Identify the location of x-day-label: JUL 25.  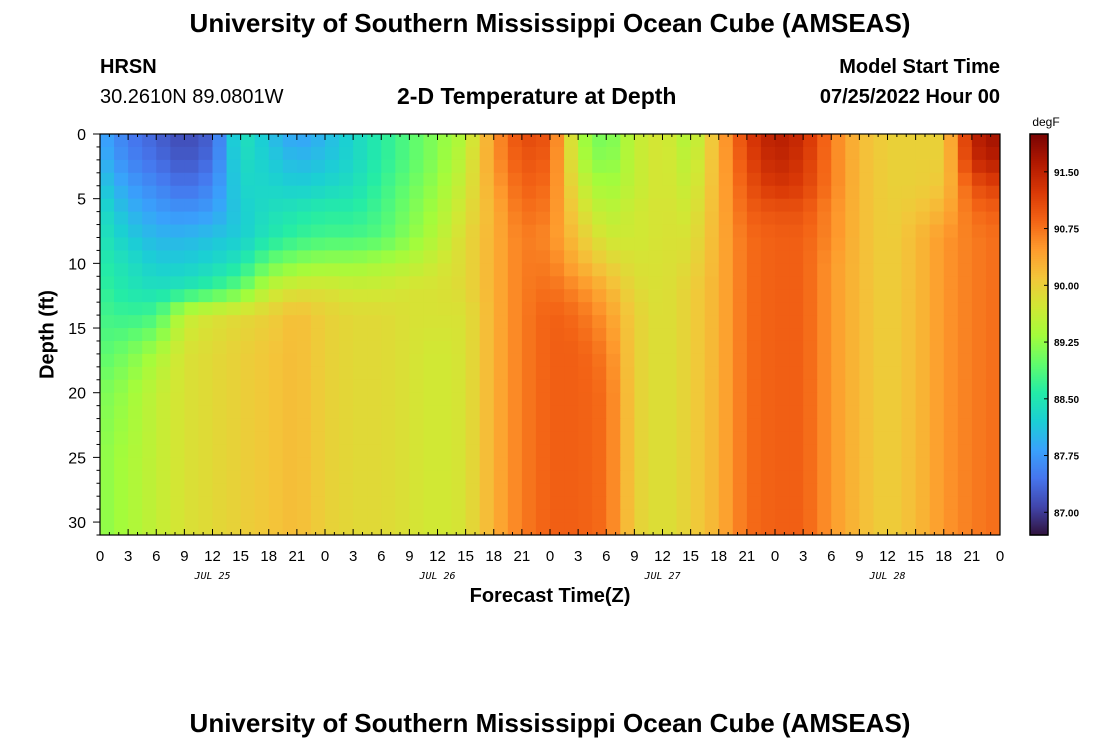
(211, 576).